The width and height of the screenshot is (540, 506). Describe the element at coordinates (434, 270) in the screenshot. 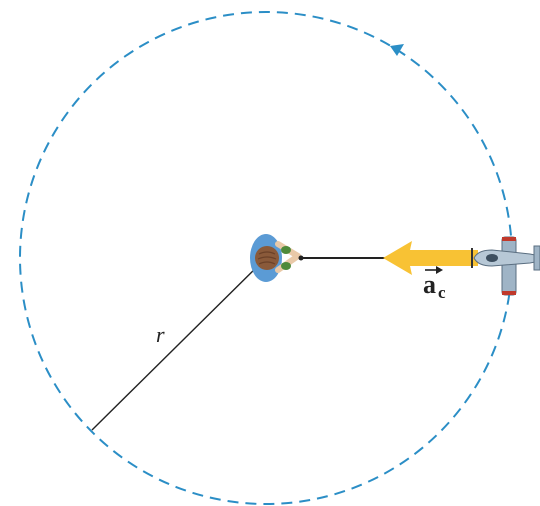

I see `vector-arrow-icon` at that location.